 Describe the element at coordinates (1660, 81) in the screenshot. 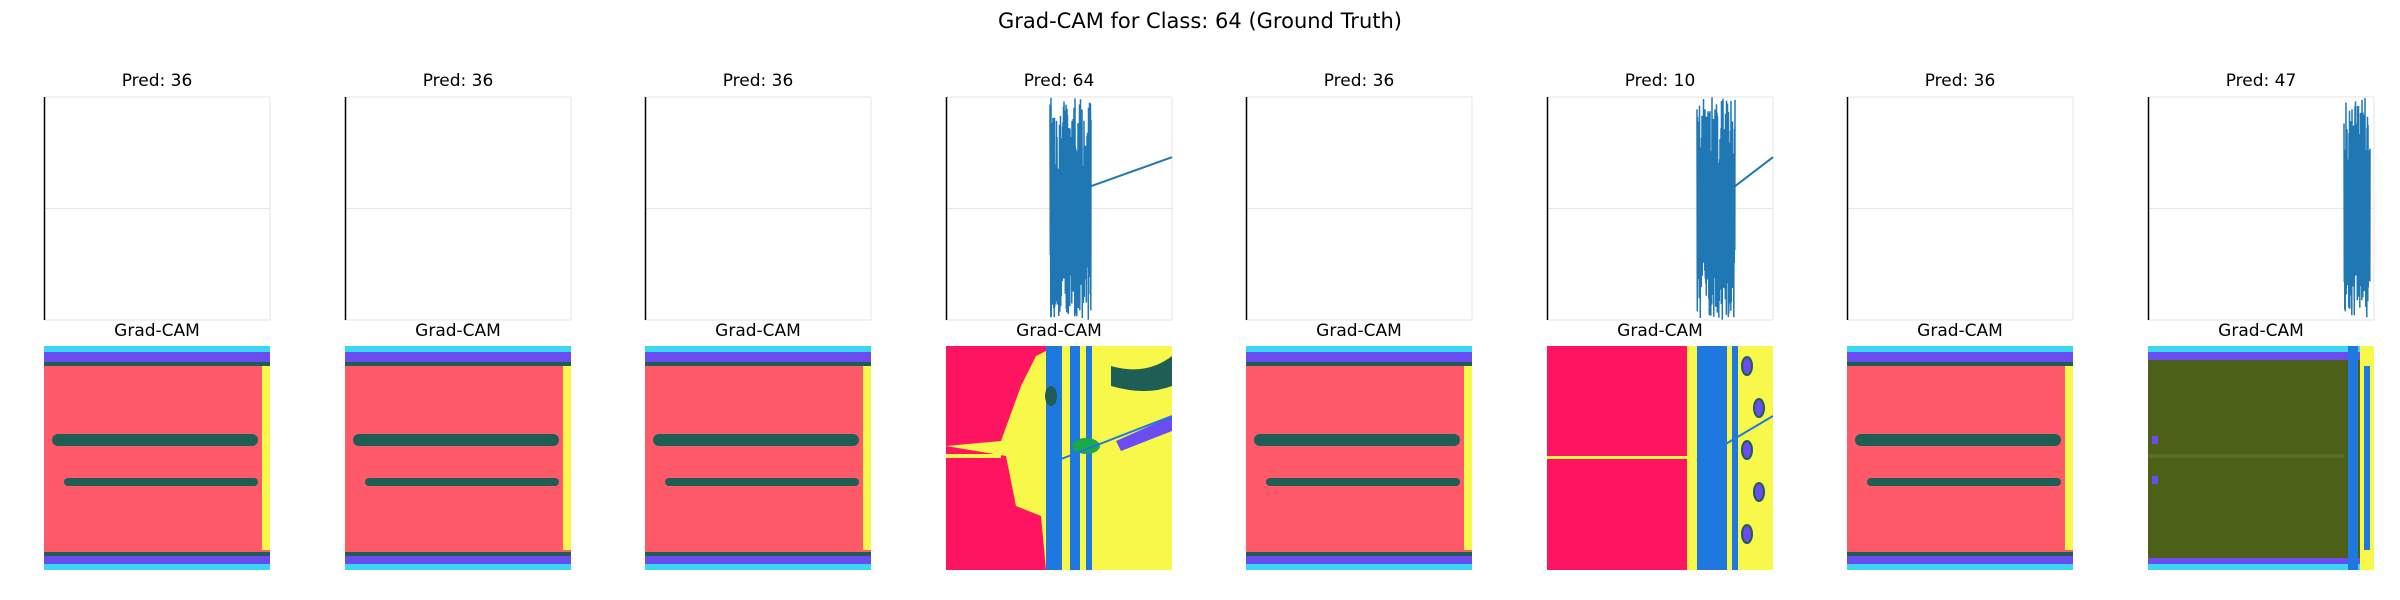

I see `pred-title: Pred: 10` at that location.